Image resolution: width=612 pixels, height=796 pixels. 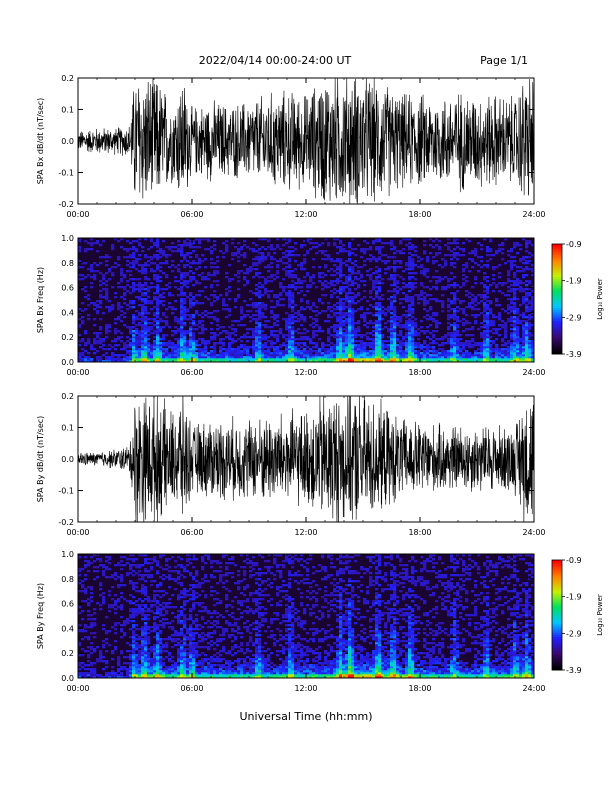 What do you see at coordinates (306, 456) in the screenshot?
I see `waveform-trace` at bounding box center [306, 456].